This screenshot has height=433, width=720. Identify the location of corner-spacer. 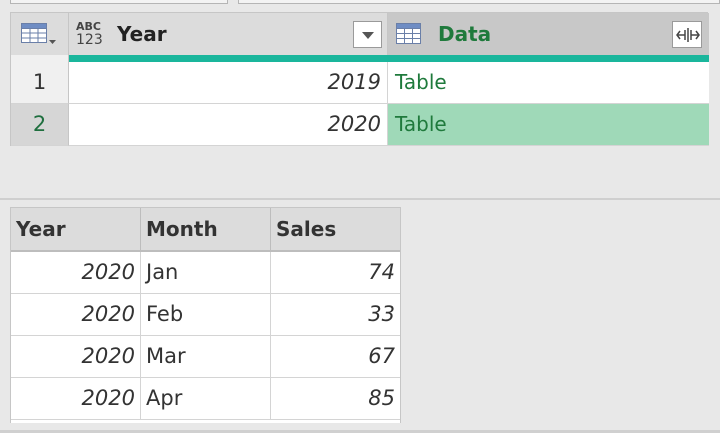
(40, 58).